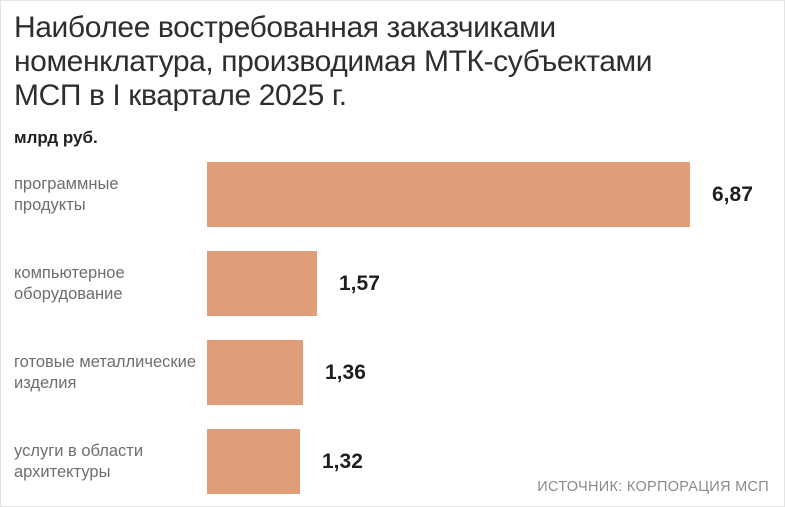 The image size is (785, 507). I want to click on bar-value-label: 1,57, so click(359, 283).